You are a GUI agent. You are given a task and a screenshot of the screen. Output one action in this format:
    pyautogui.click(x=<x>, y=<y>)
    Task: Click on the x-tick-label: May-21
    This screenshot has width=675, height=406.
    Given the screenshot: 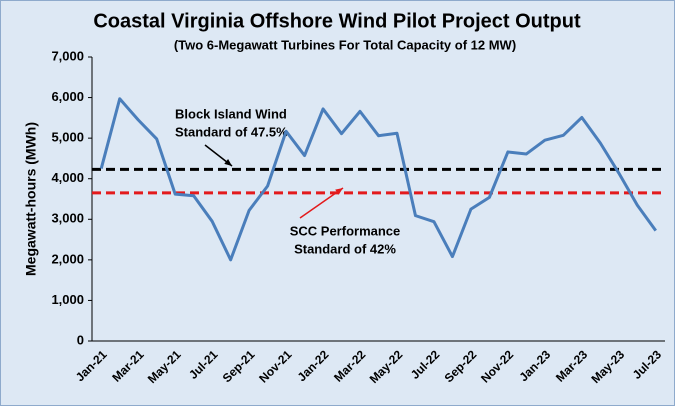 What is the action you would take?
    pyautogui.click(x=164, y=366)
    